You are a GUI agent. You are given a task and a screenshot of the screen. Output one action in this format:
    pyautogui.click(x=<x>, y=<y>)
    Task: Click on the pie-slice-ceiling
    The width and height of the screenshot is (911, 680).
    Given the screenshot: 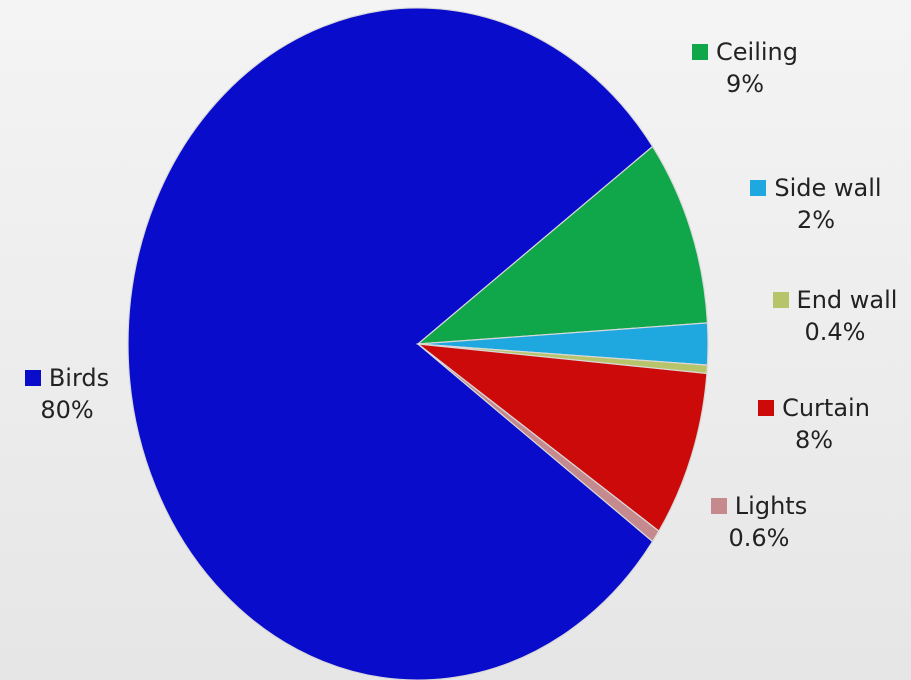 What is the action you would take?
    pyautogui.click(x=562, y=245)
    